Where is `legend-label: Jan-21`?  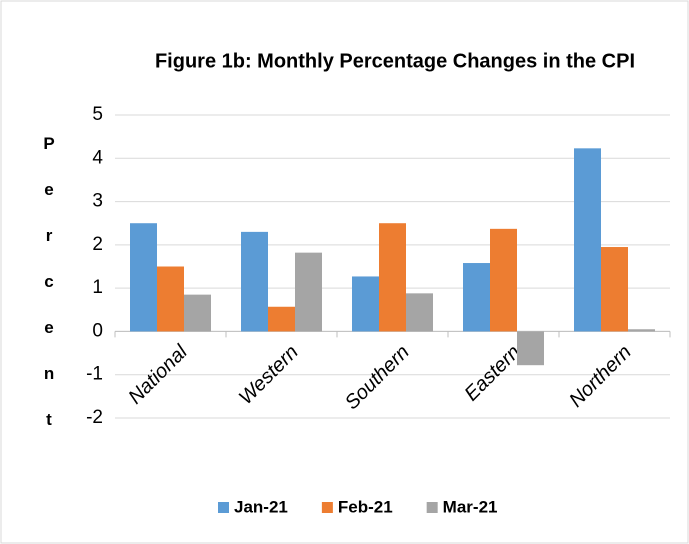 legend-label: Jan-21 is located at coordinates (261, 506).